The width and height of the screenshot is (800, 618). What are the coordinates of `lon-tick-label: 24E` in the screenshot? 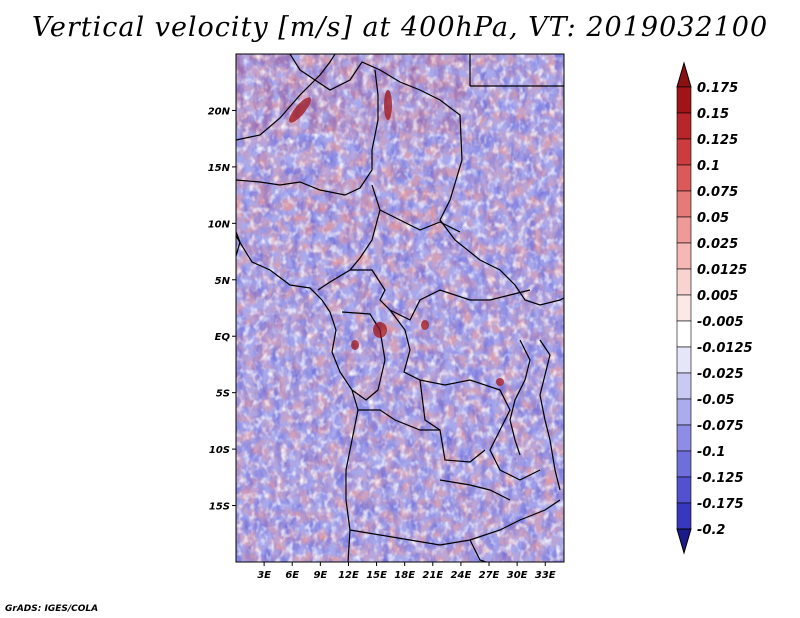 It's located at (461, 575).